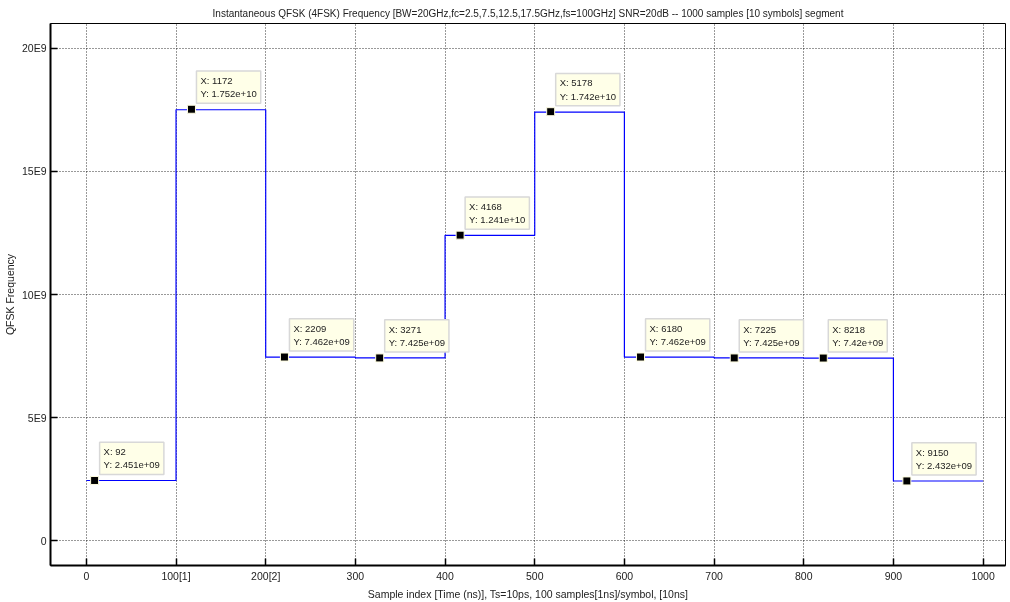 Image resolution: width=1010 pixels, height=602 pixels. What do you see at coordinates (86, 575) in the screenshot?
I see `x-tick-label: 0` at bounding box center [86, 575].